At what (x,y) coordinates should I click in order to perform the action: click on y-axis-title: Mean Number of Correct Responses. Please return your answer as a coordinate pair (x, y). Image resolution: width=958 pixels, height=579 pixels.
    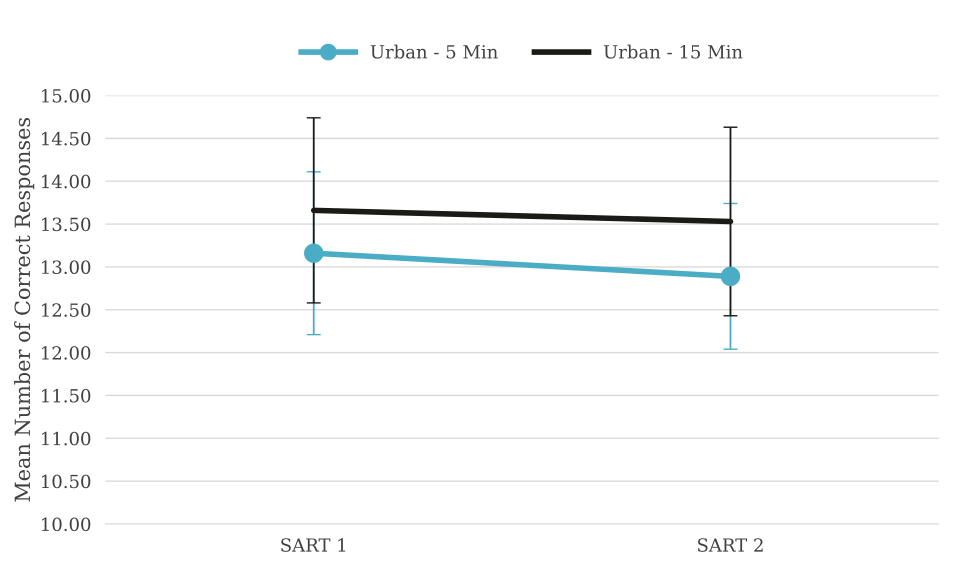
    Looking at the image, I should click on (24, 310).